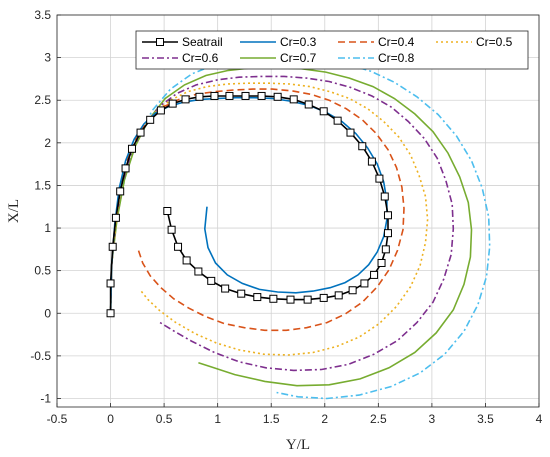 The height and width of the screenshot is (457, 550). Describe the element at coordinates (396, 42) in the screenshot. I see `legend-label-cr-0-4: Cr=0.4` at that location.